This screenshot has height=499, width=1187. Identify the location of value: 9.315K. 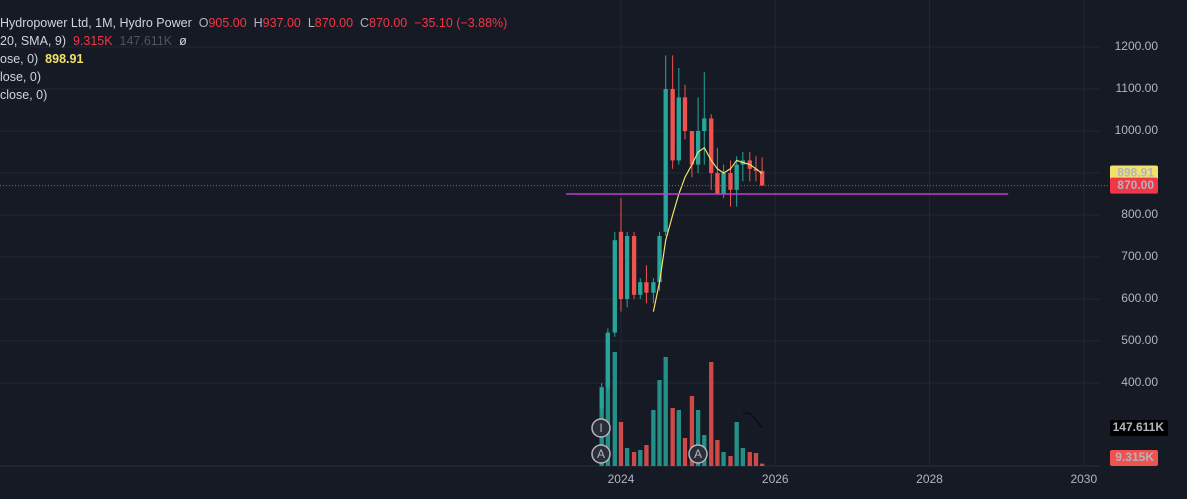
(92, 41).